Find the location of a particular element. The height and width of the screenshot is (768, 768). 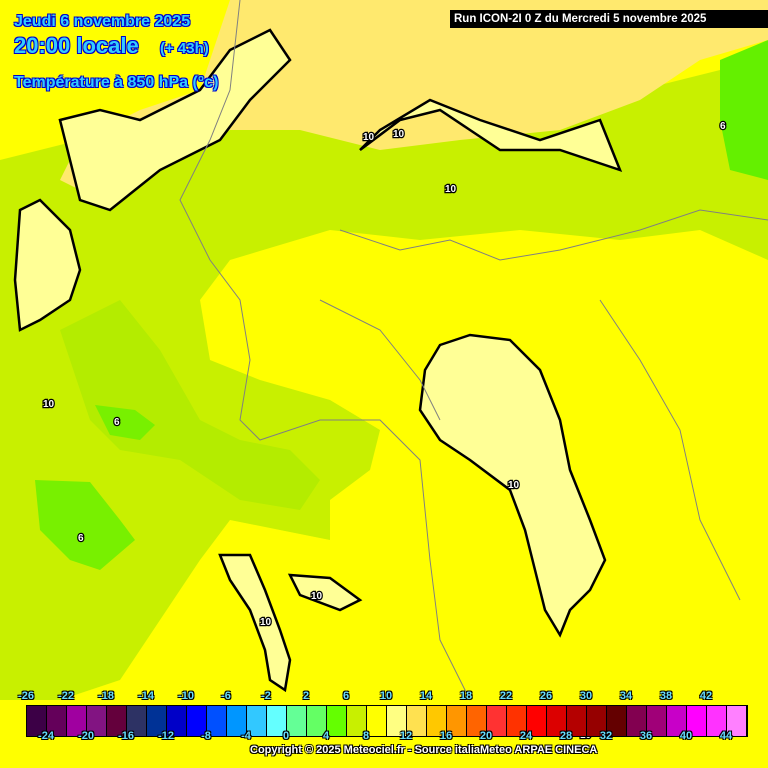

legend-label-top: 26 is located at coordinates (546, 696).